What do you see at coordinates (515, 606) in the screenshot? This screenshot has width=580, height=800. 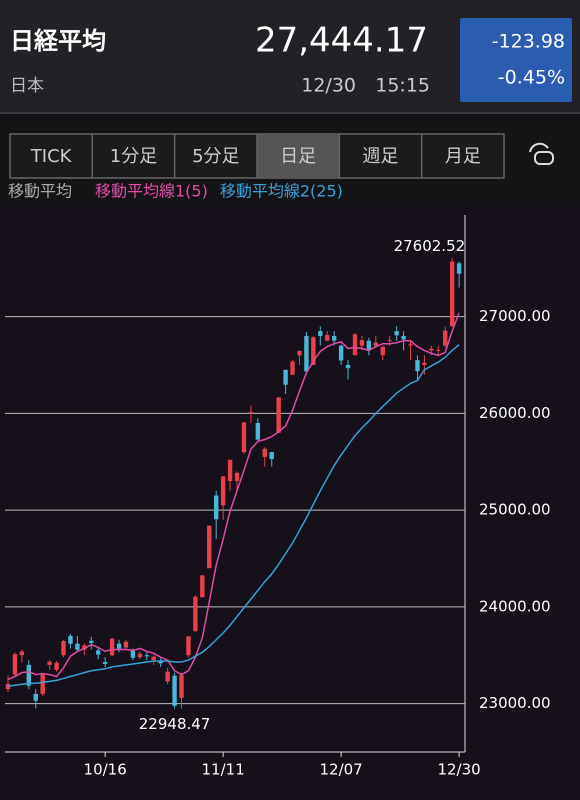 I see `y-tick-label: 24000.00` at bounding box center [515, 606].